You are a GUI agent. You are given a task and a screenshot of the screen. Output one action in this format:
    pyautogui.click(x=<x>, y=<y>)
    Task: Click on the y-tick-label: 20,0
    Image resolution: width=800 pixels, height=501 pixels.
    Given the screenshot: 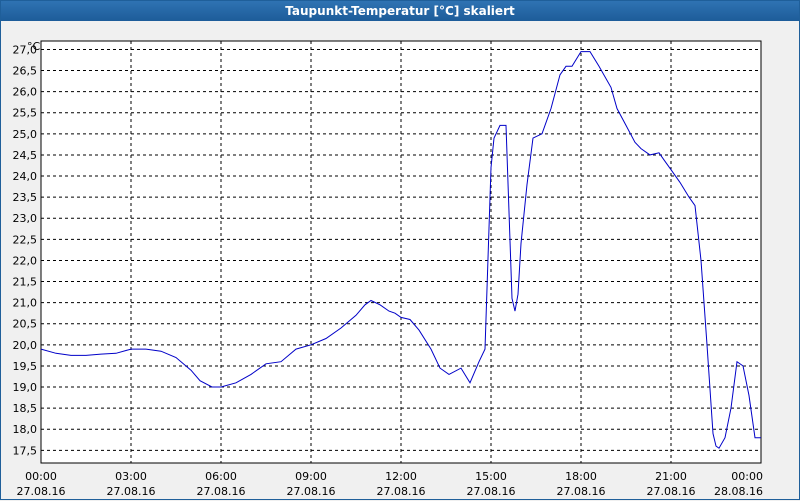 What is the action you would take?
    pyautogui.click(x=25, y=345)
    